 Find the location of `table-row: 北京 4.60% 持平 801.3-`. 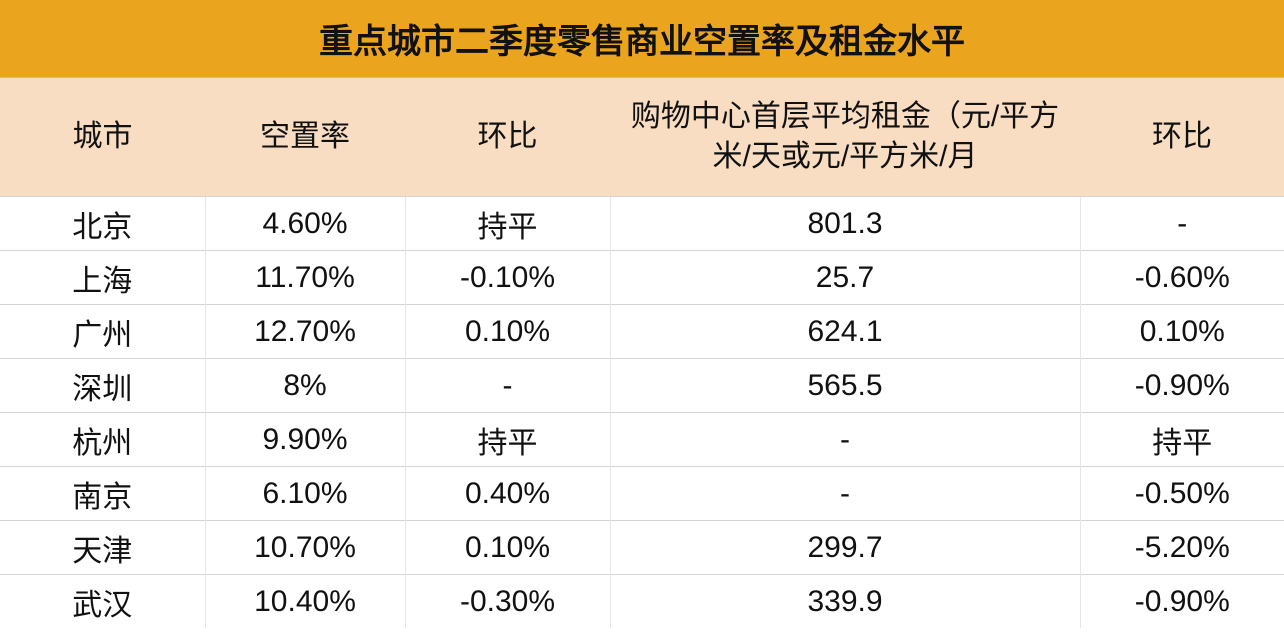

table-row: 北京 4.60% 持平 801.3- is located at coordinates (642, 223).